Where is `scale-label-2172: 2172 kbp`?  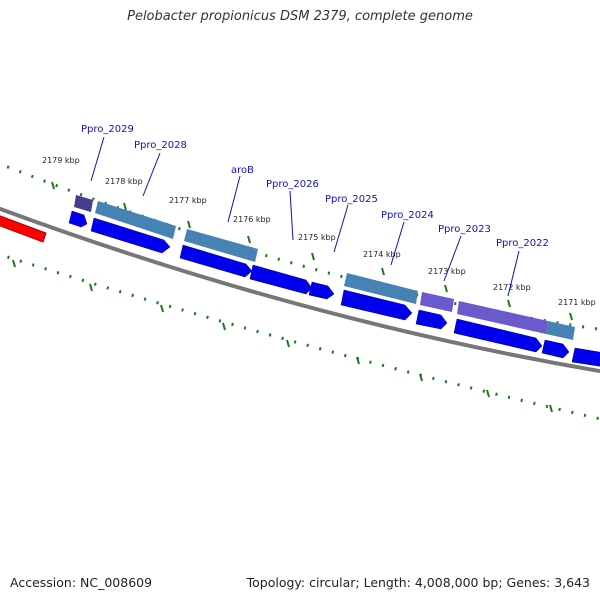
scale-label-2172: 2172 kbp is located at coordinates (512, 287).